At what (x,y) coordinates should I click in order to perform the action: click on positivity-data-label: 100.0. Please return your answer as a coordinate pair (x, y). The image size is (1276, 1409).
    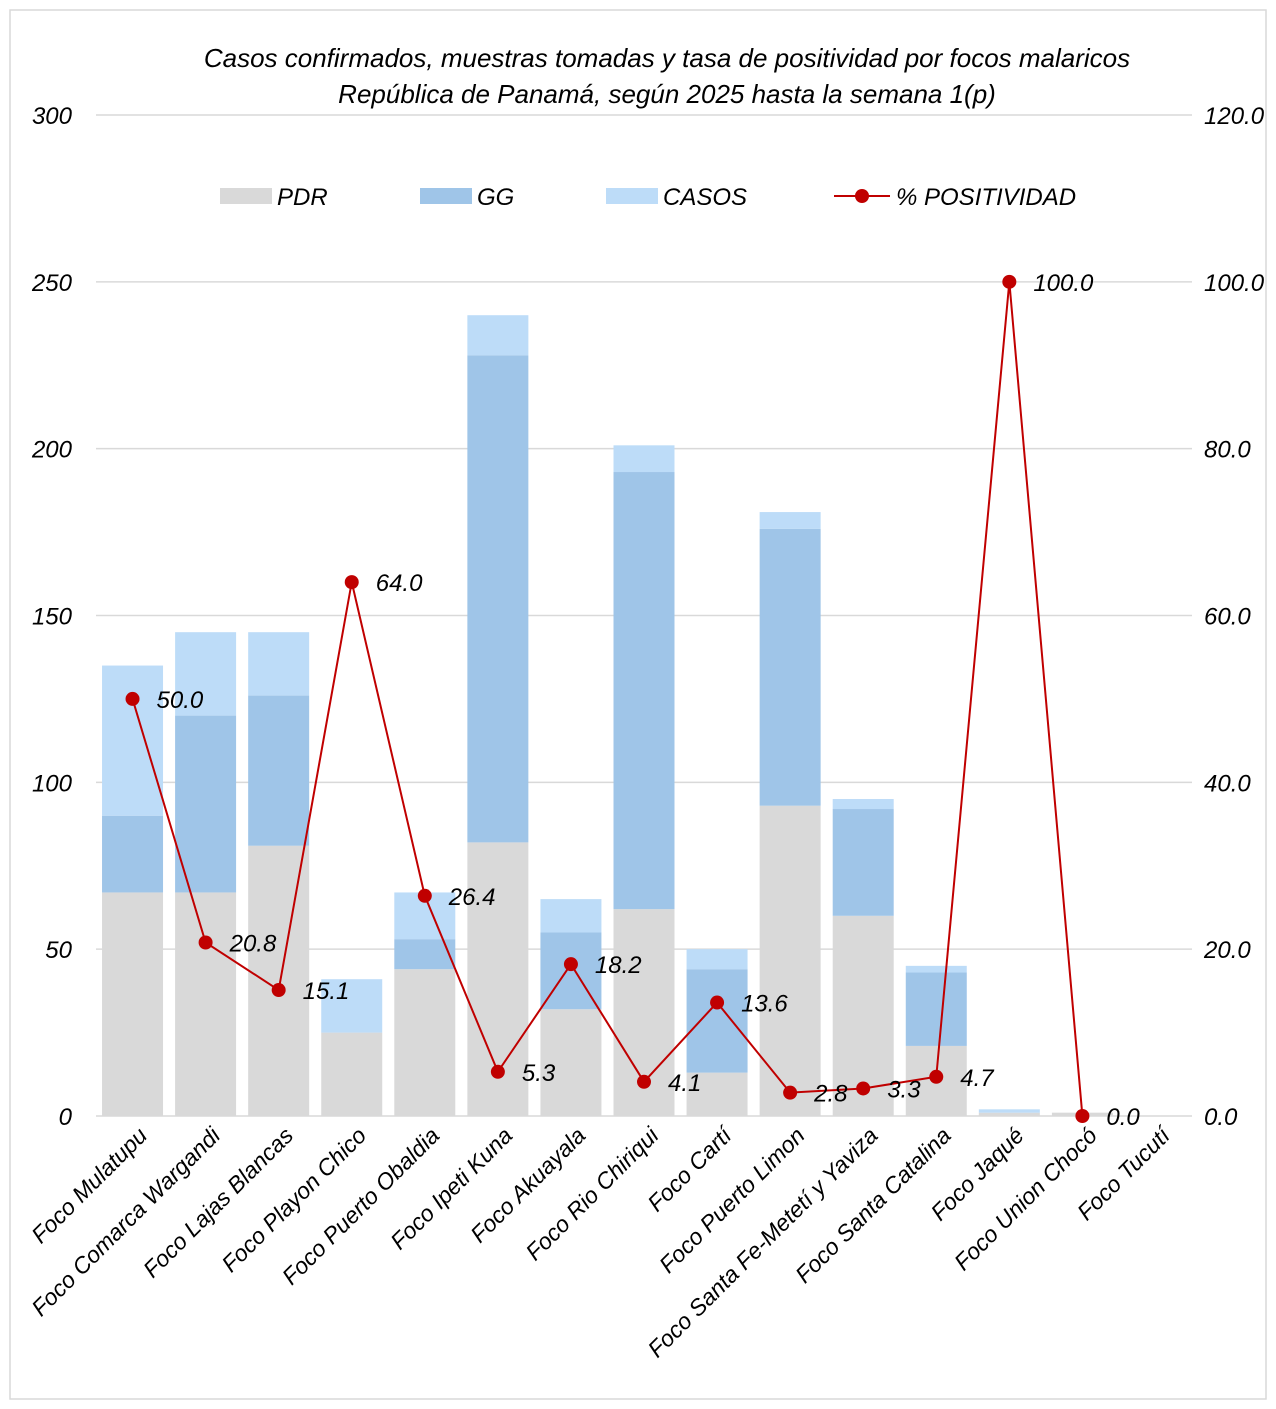
    Looking at the image, I should click on (1063, 283).